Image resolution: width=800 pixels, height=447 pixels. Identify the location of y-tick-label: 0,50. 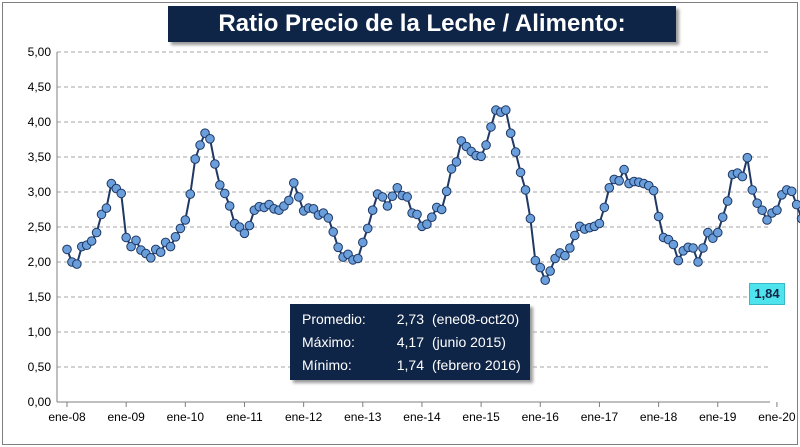
(40, 367).